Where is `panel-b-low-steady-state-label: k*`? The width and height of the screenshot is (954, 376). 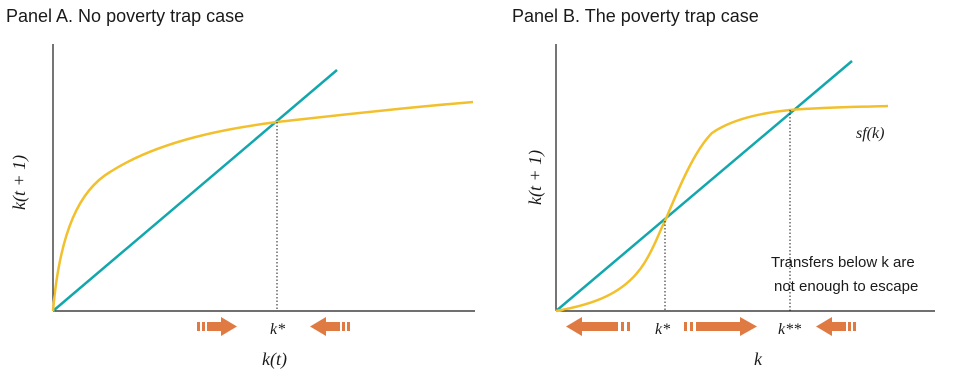
panel-b-low-steady-state-label: k* is located at coordinates (662, 329).